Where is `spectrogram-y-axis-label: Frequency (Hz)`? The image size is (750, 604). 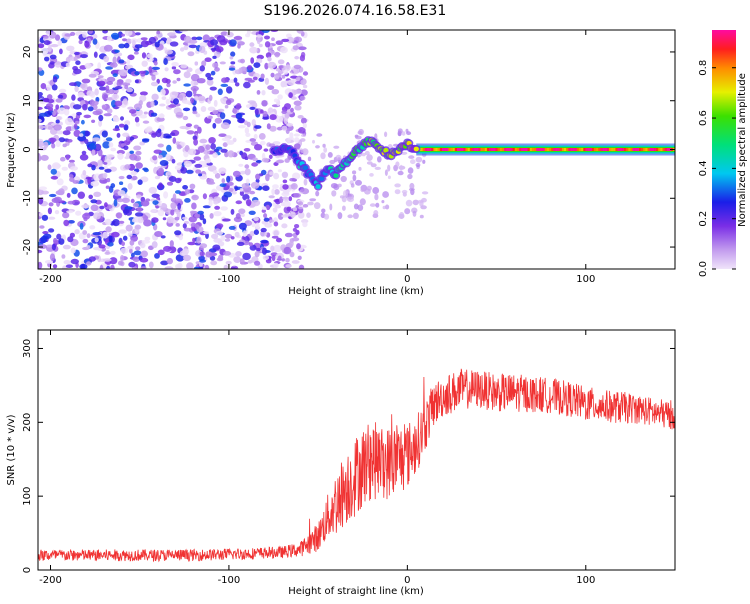
spectrogram-y-axis-label: Frequency (Hz) is located at coordinates (11, 150).